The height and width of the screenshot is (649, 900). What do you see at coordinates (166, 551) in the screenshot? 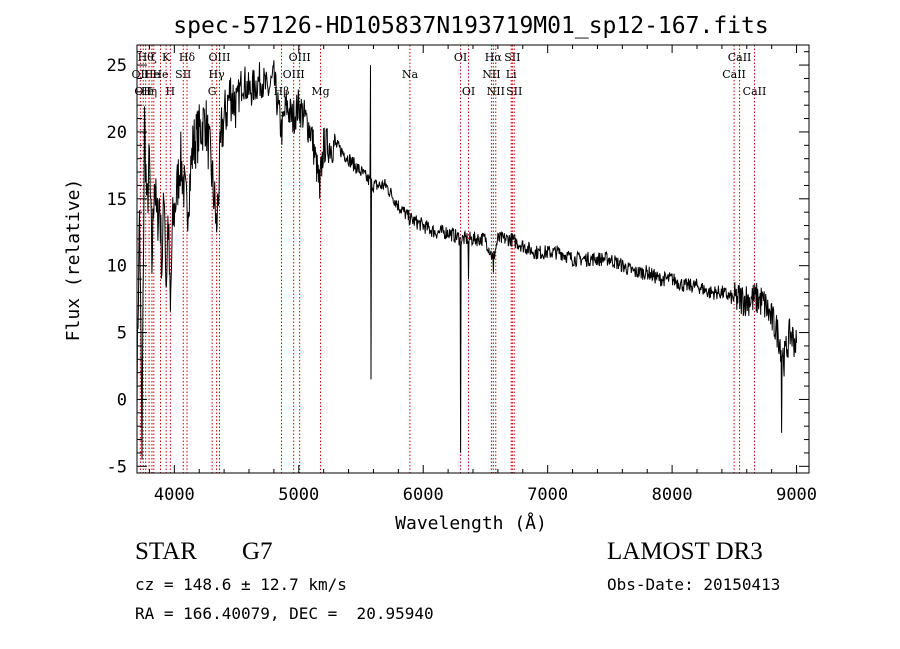
I see `object-class: STAR` at bounding box center [166, 551].